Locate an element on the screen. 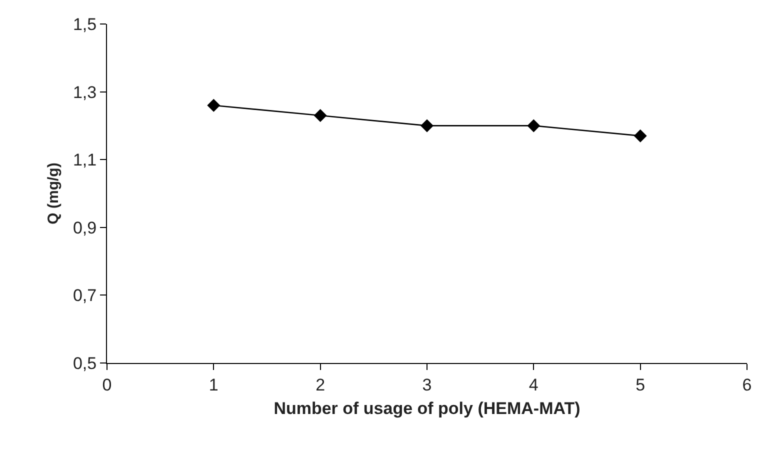 The width and height of the screenshot is (760, 452). y-tick-label: 0,7 is located at coordinates (84, 296).